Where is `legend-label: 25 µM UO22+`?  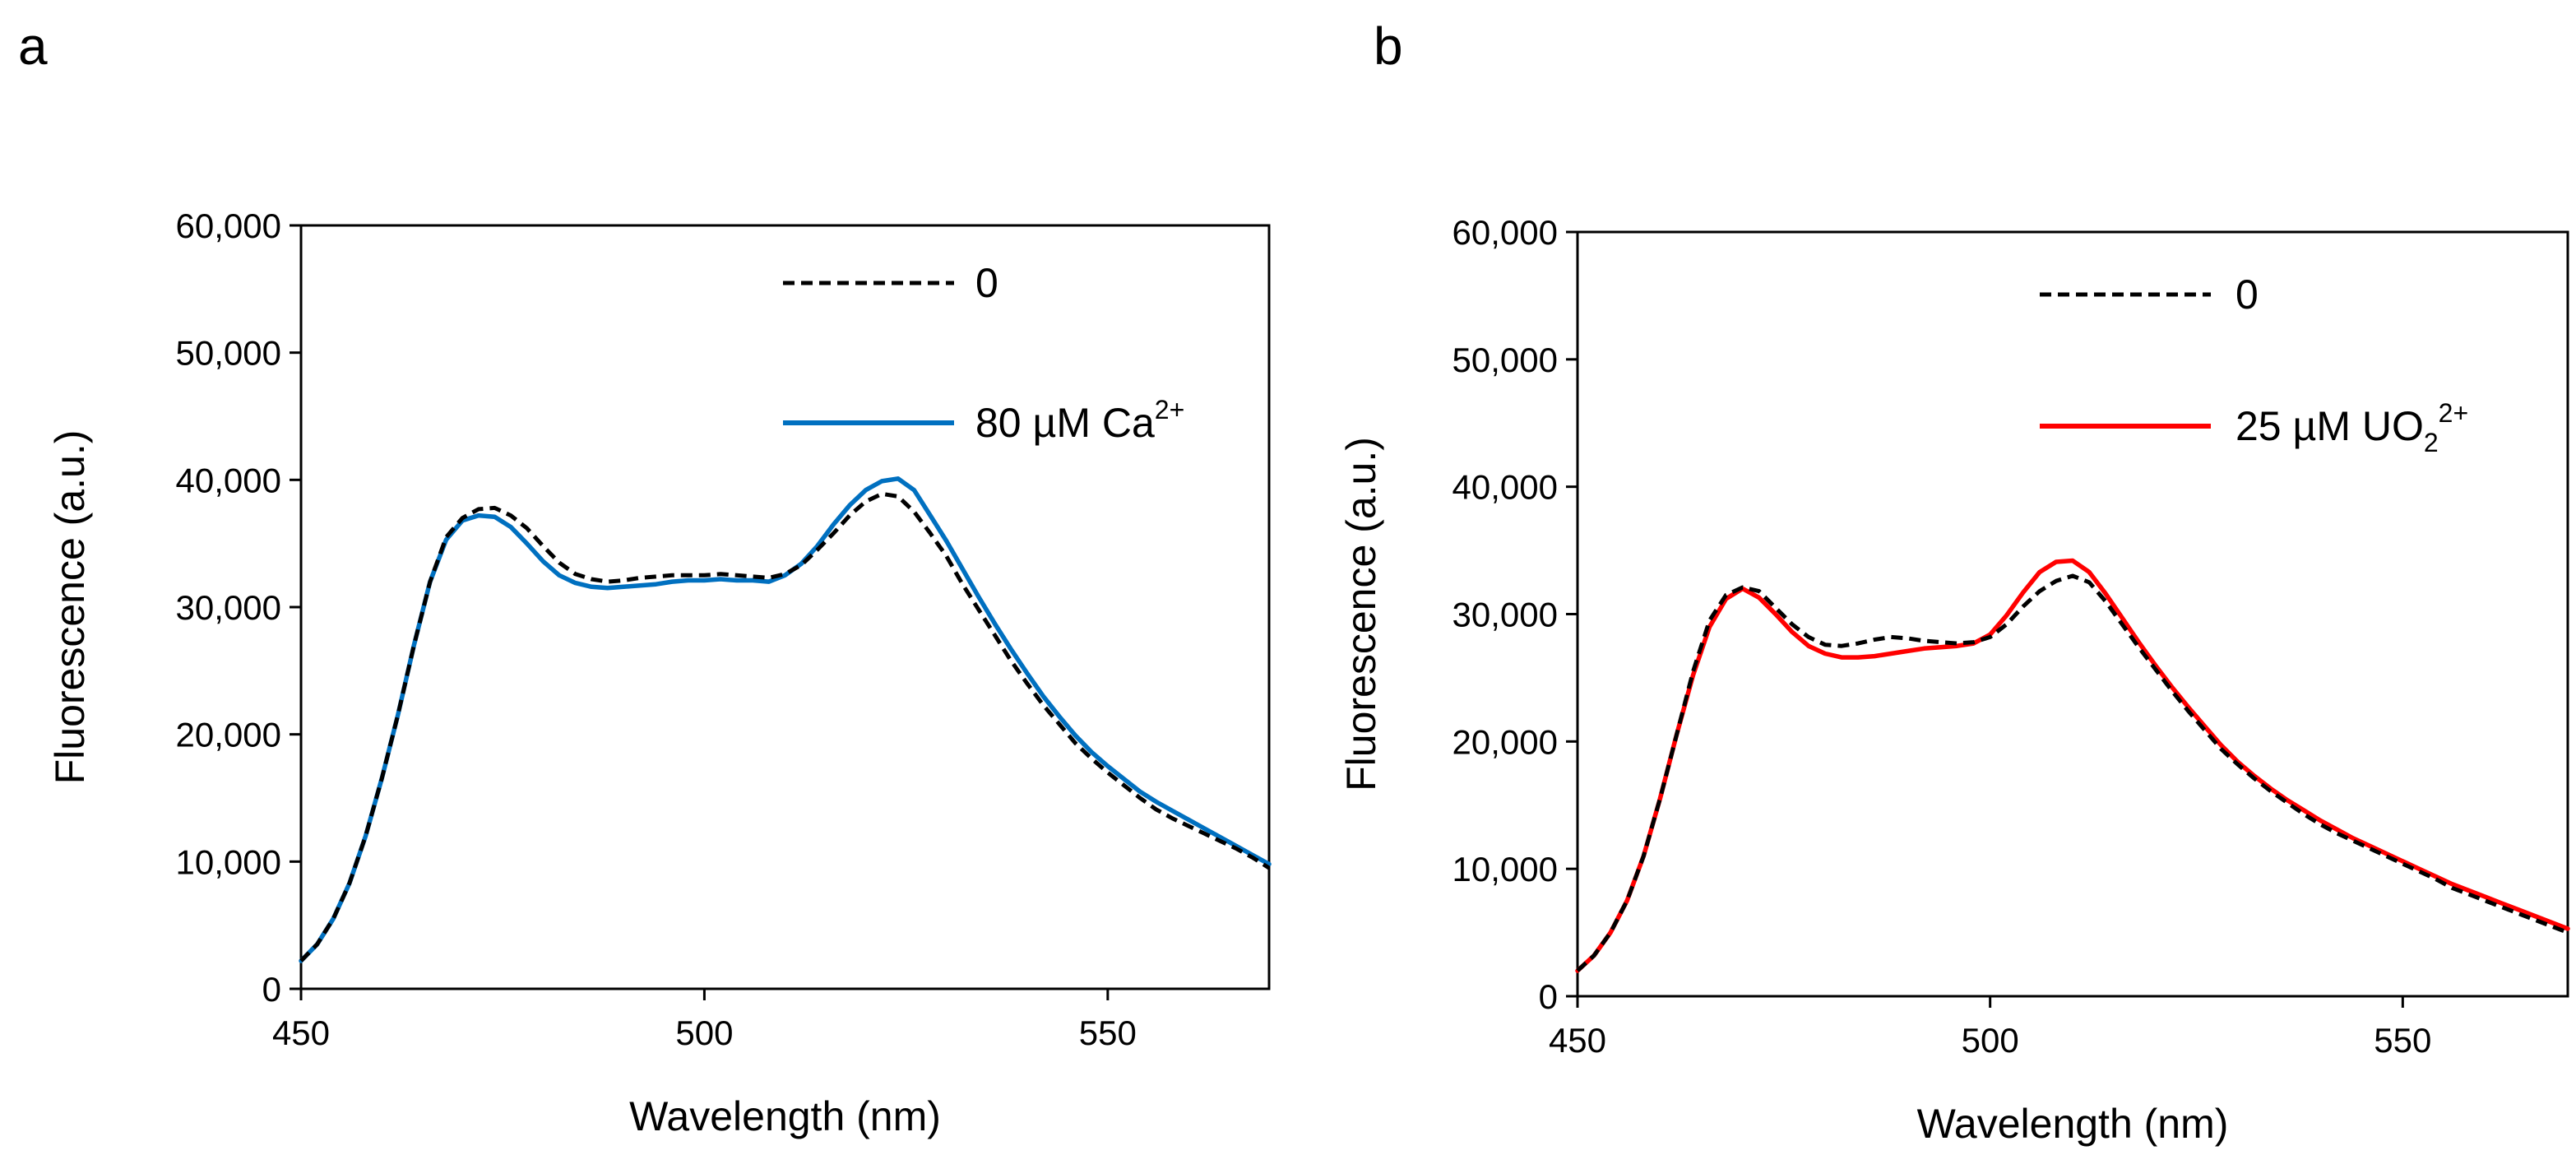 legend-label: 25 µM UO22+ is located at coordinates (2352, 427).